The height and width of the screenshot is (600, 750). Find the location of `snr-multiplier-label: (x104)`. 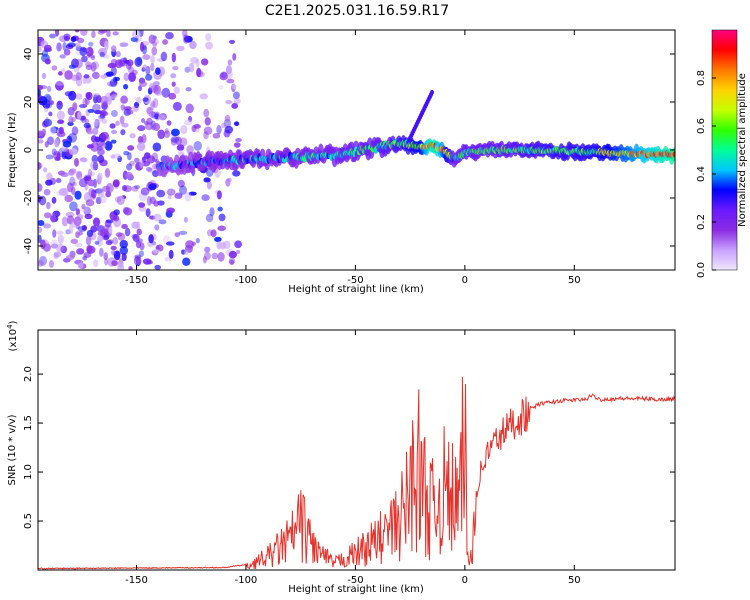

snr-multiplier-label: (x104) is located at coordinates (12, 335).